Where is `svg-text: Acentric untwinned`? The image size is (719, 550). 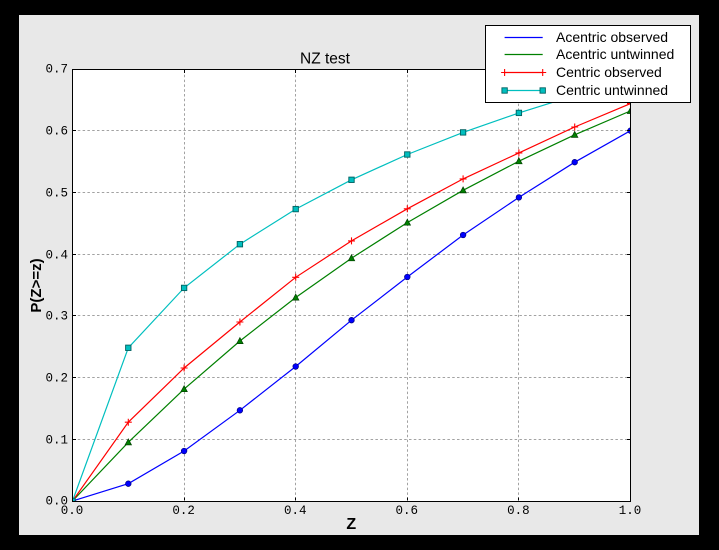
svg-text: Acentric untwinned is located at coordinates (615, 54).